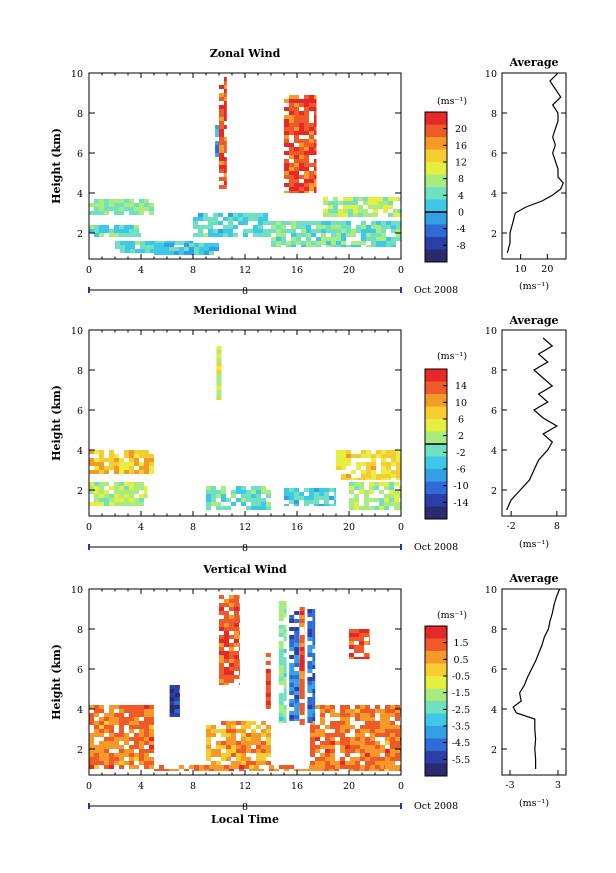 This screenshot has width=616, height=873. What do you see at coordinates (80, 371) in the screenshot?
I see `y-tick-label: 8` at bounding box center [80, 371].